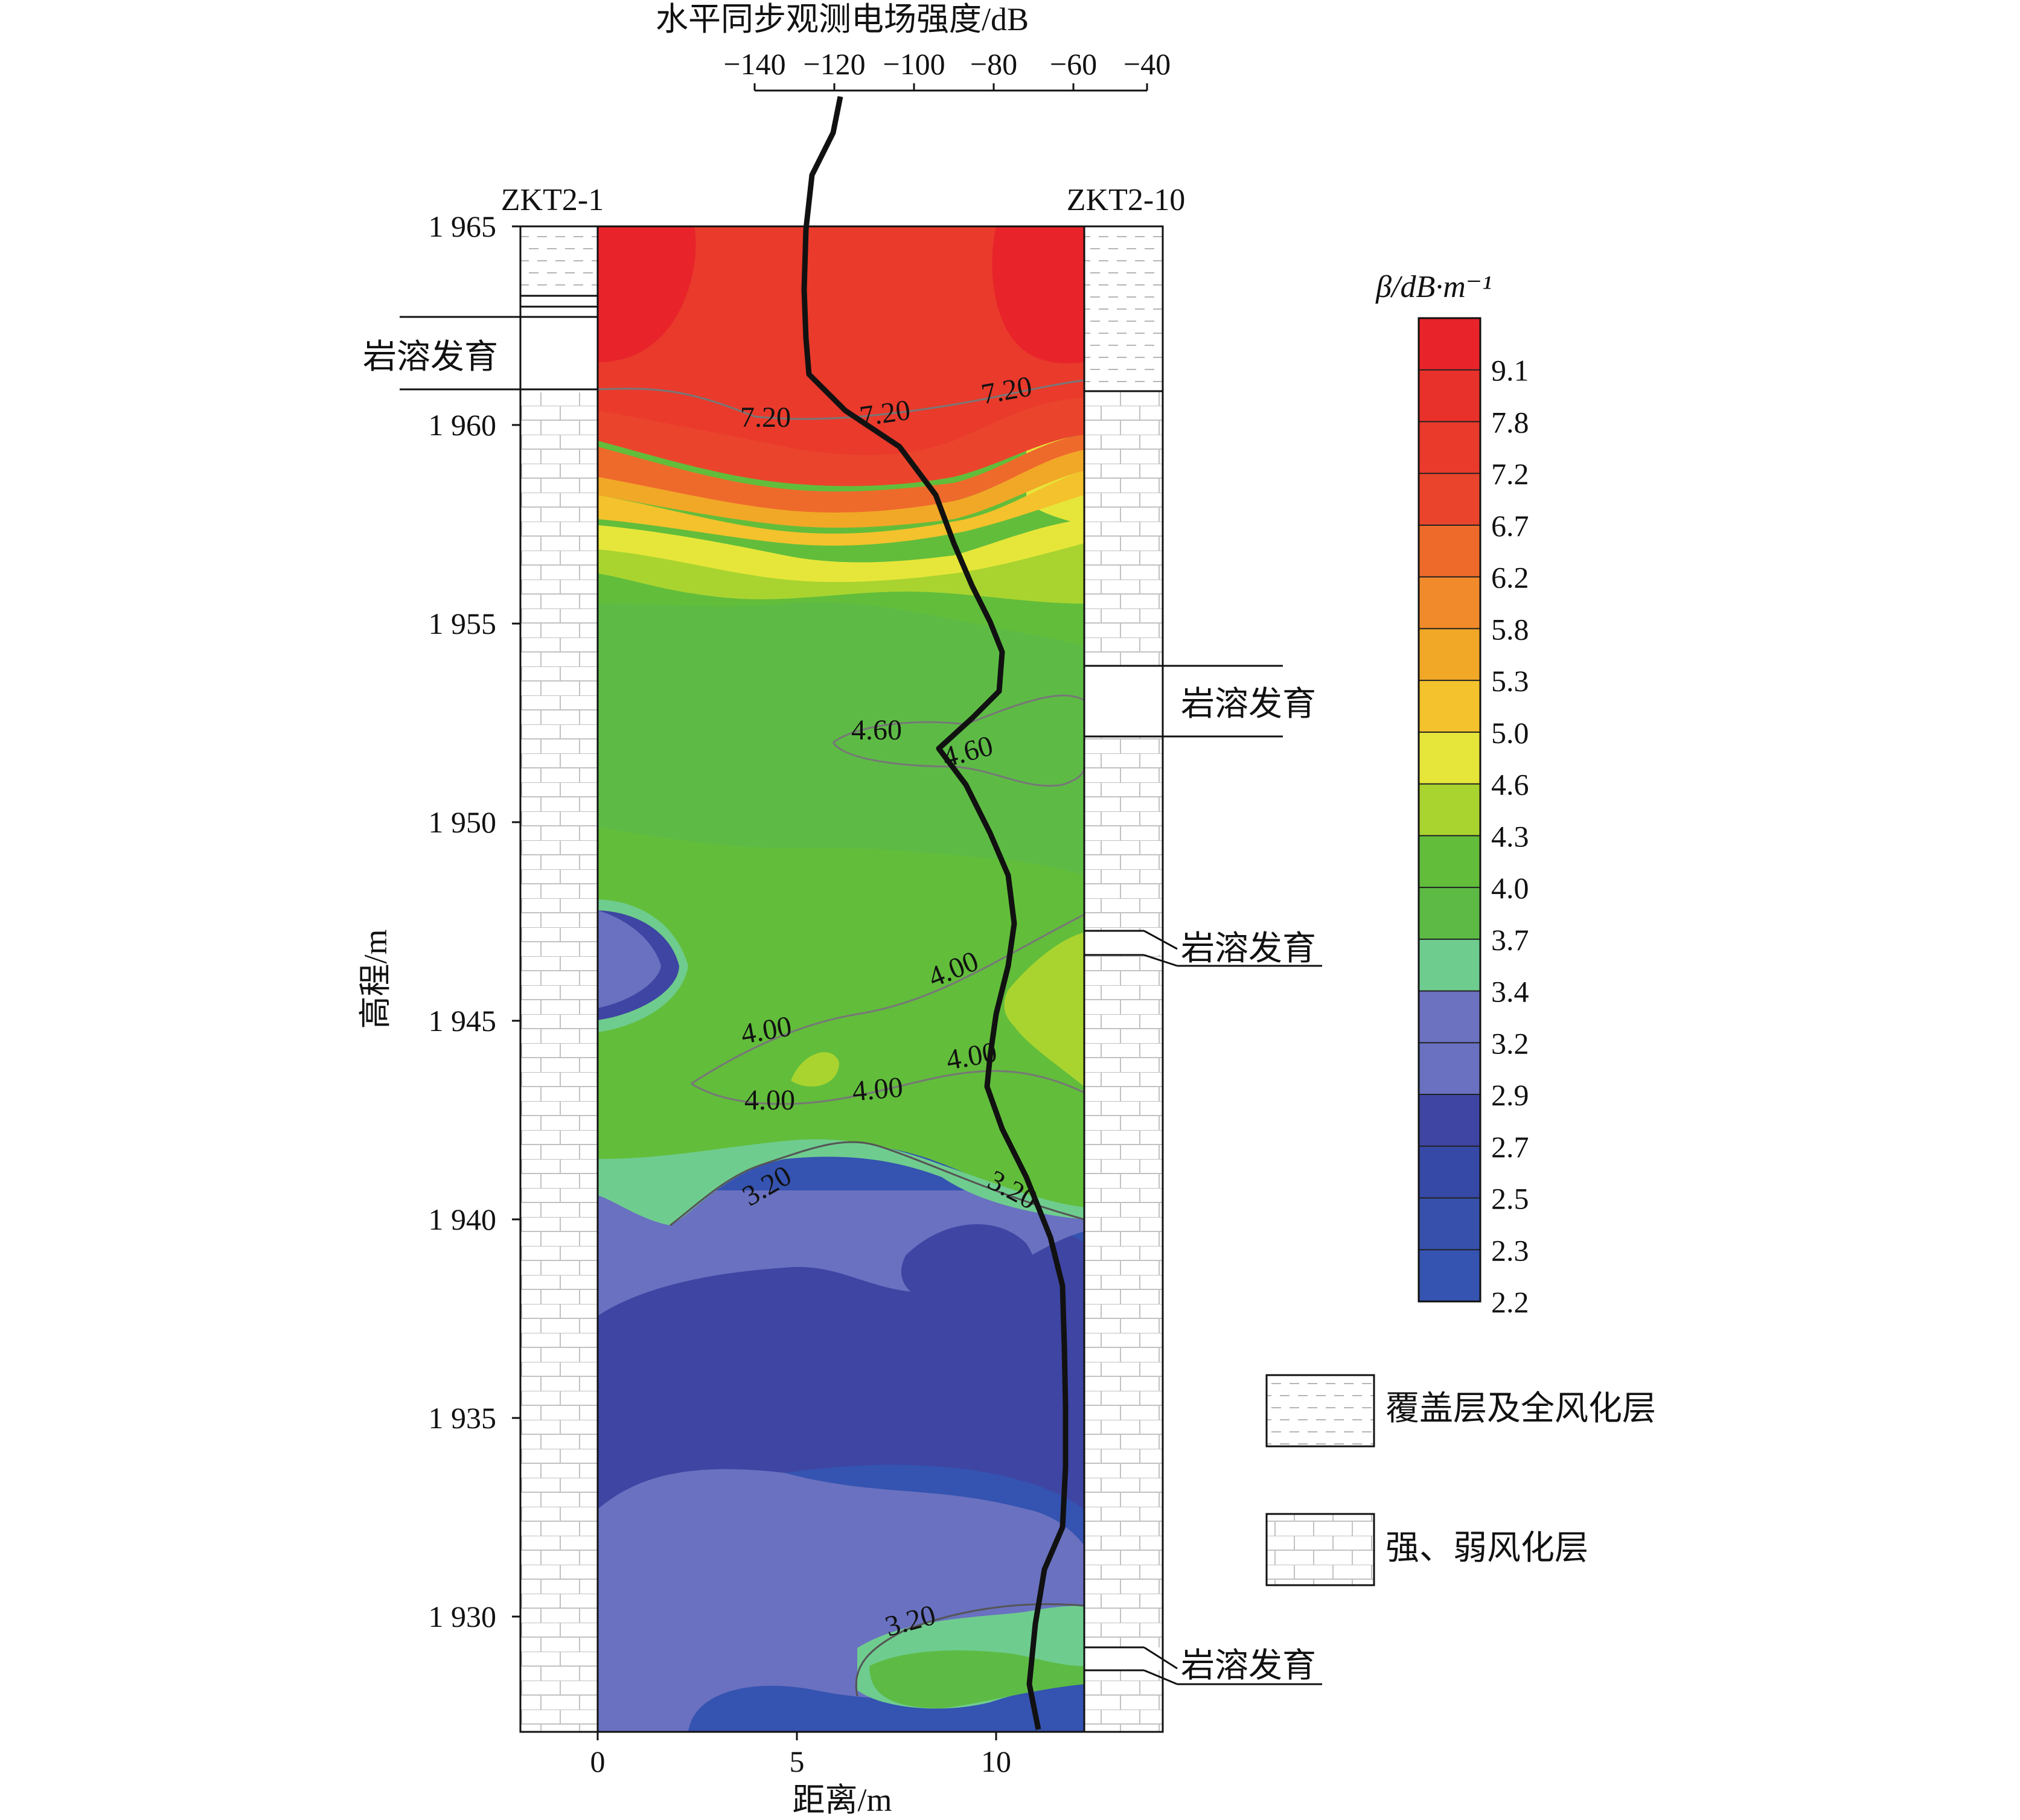  I want to click on colorbar-label: 2.5, so click(1510, 1199).